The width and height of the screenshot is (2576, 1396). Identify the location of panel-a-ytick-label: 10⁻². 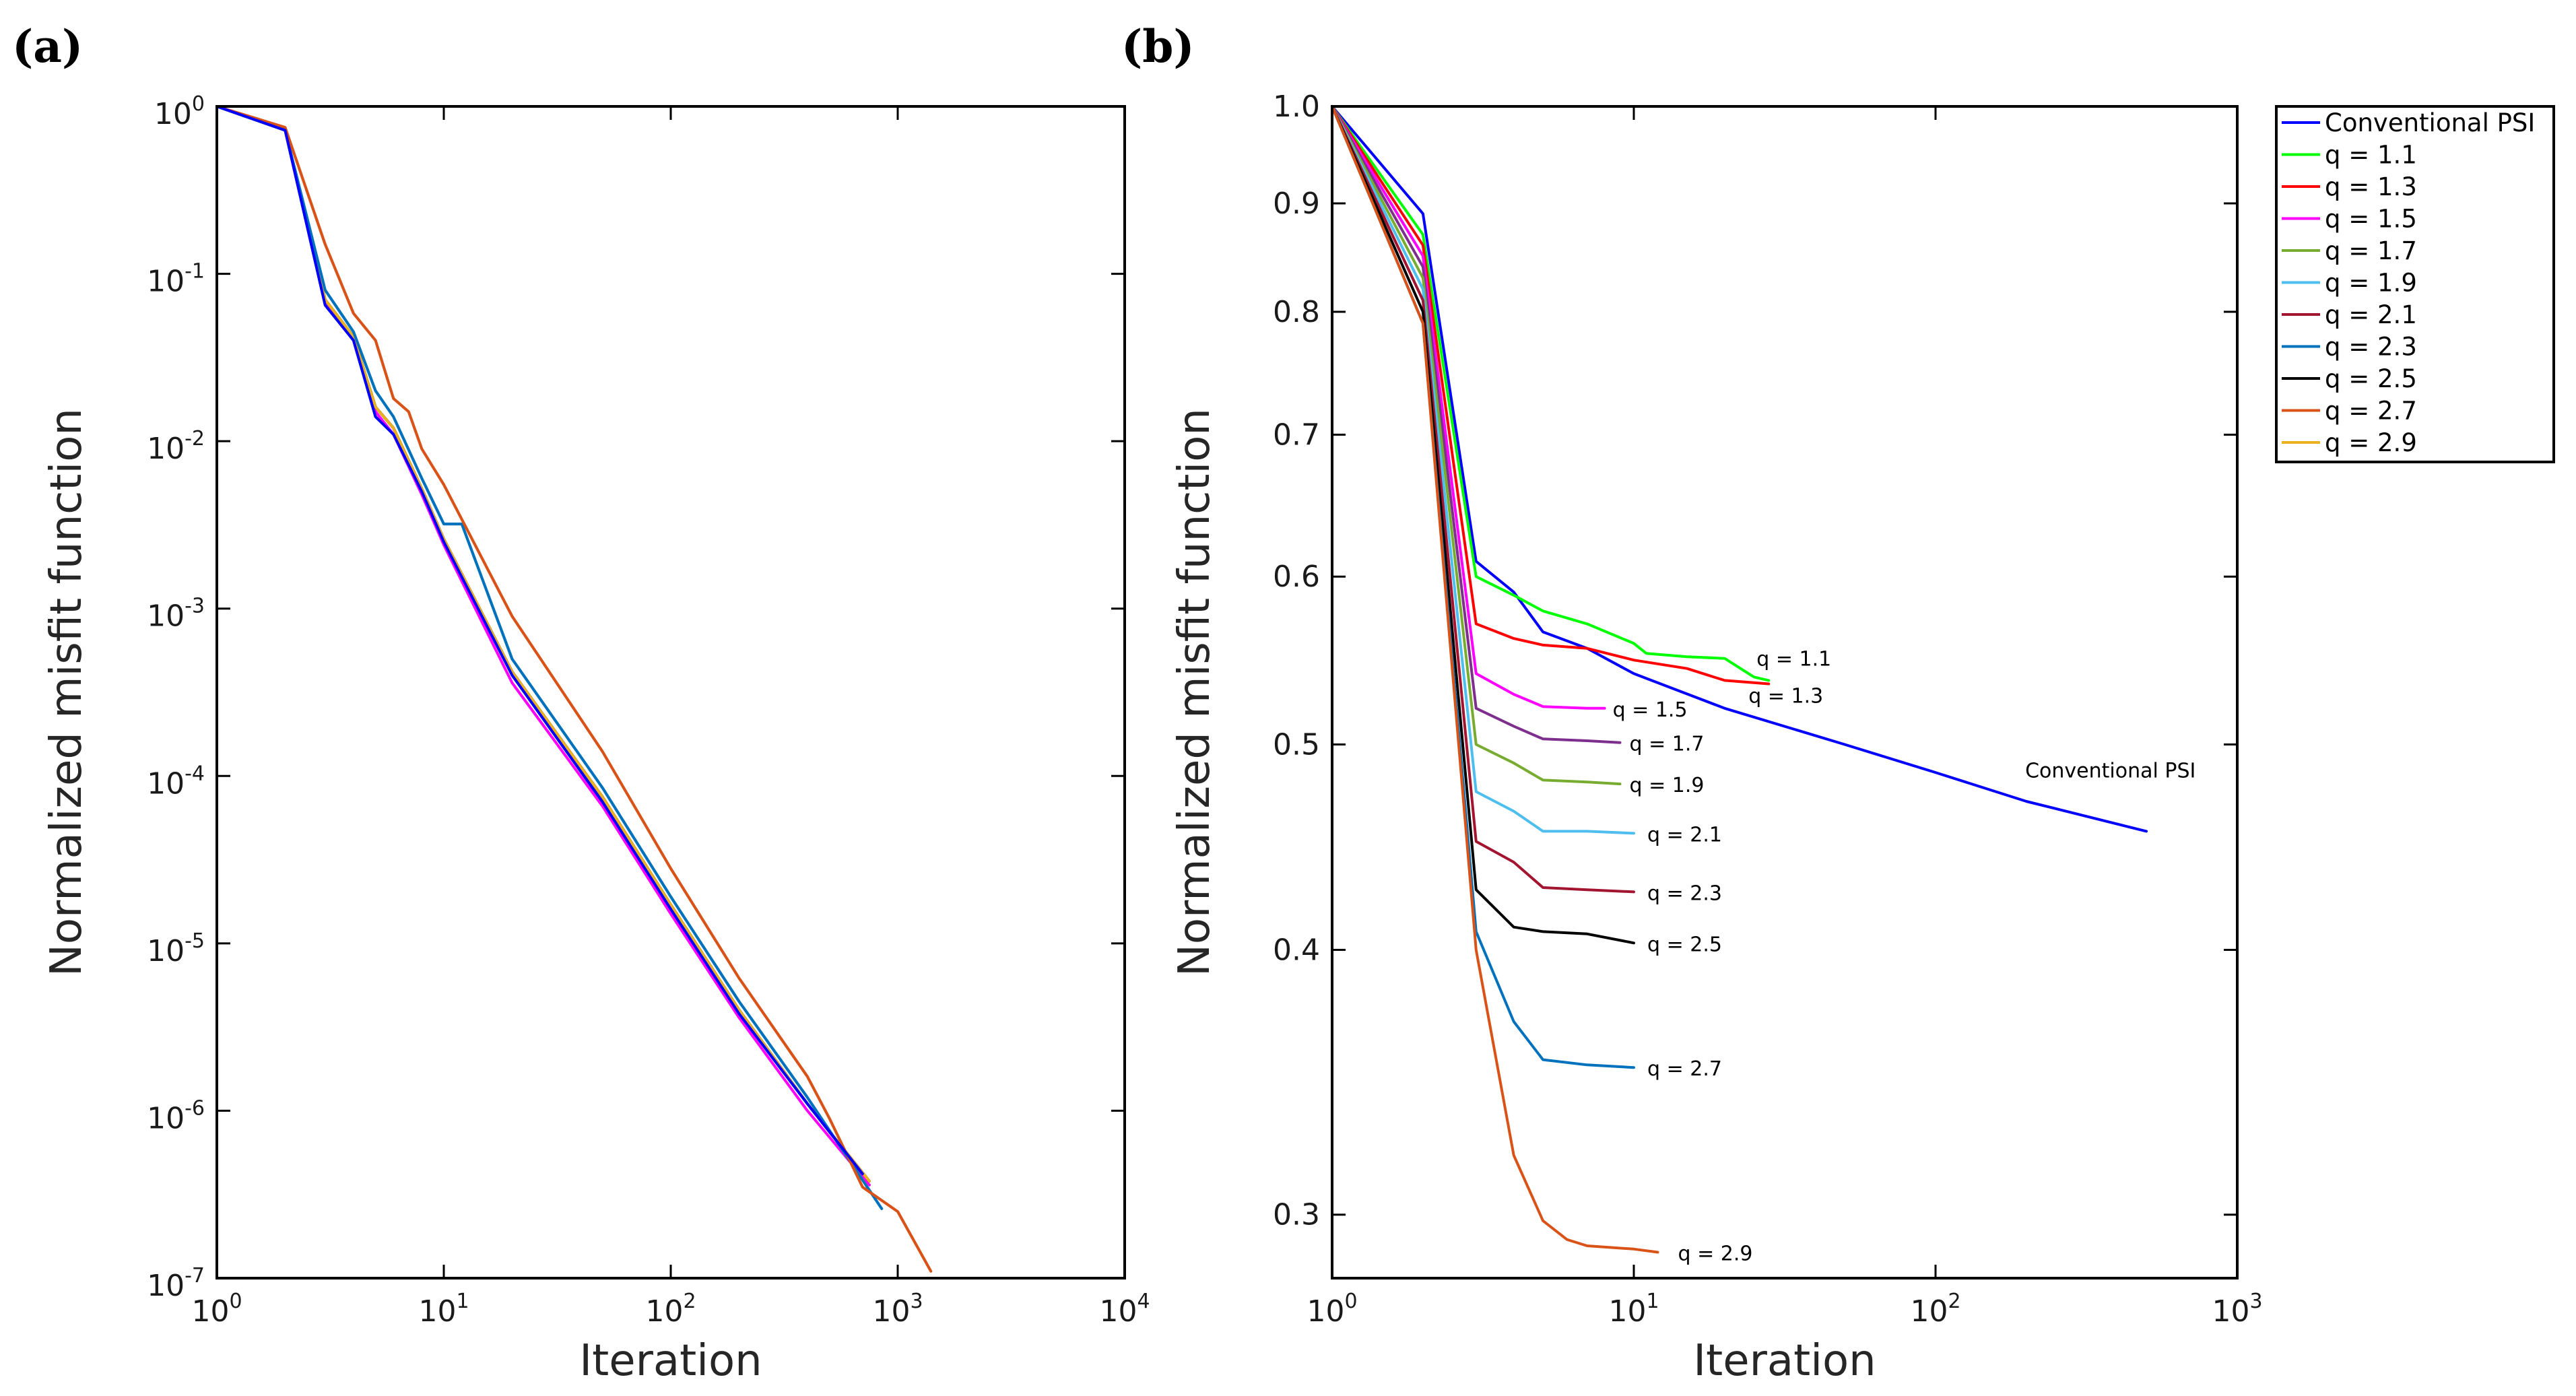
(176, 447).